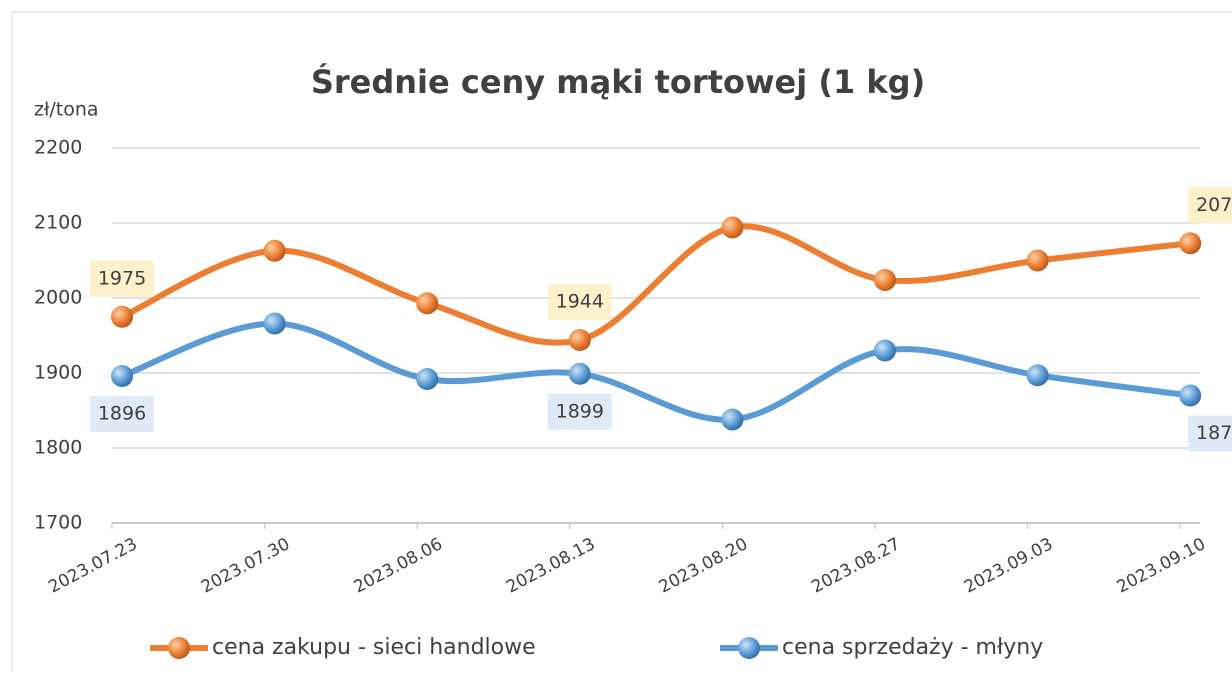 The width and height of the screenshot is (1232, 676). I want to click on y-tick-label: 1800, so click(58, 448).